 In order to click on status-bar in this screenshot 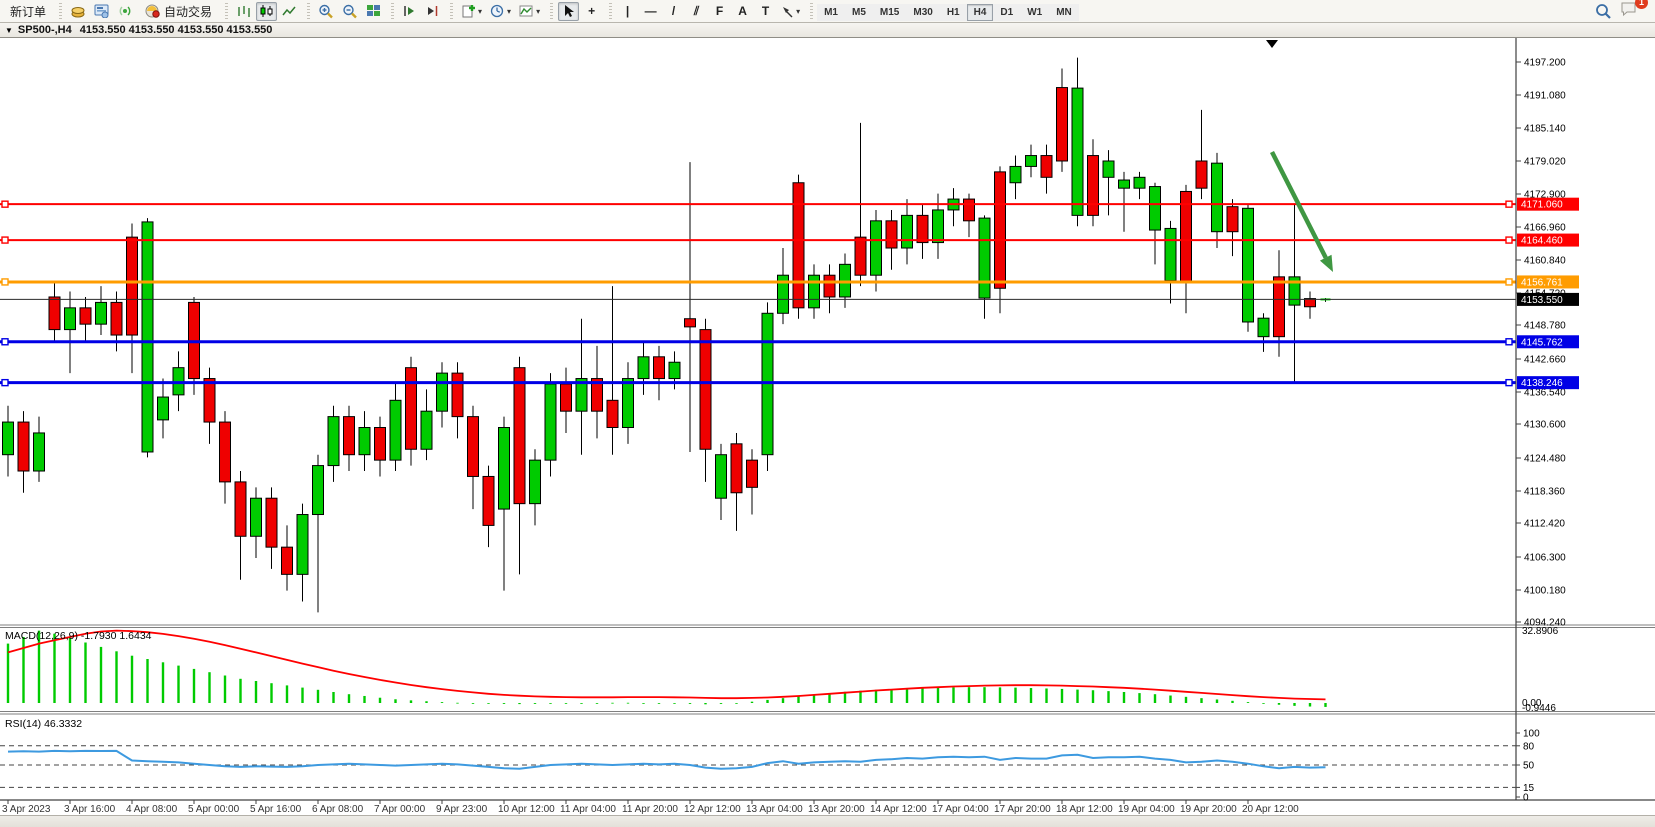, I will do `click(827, 821)`.